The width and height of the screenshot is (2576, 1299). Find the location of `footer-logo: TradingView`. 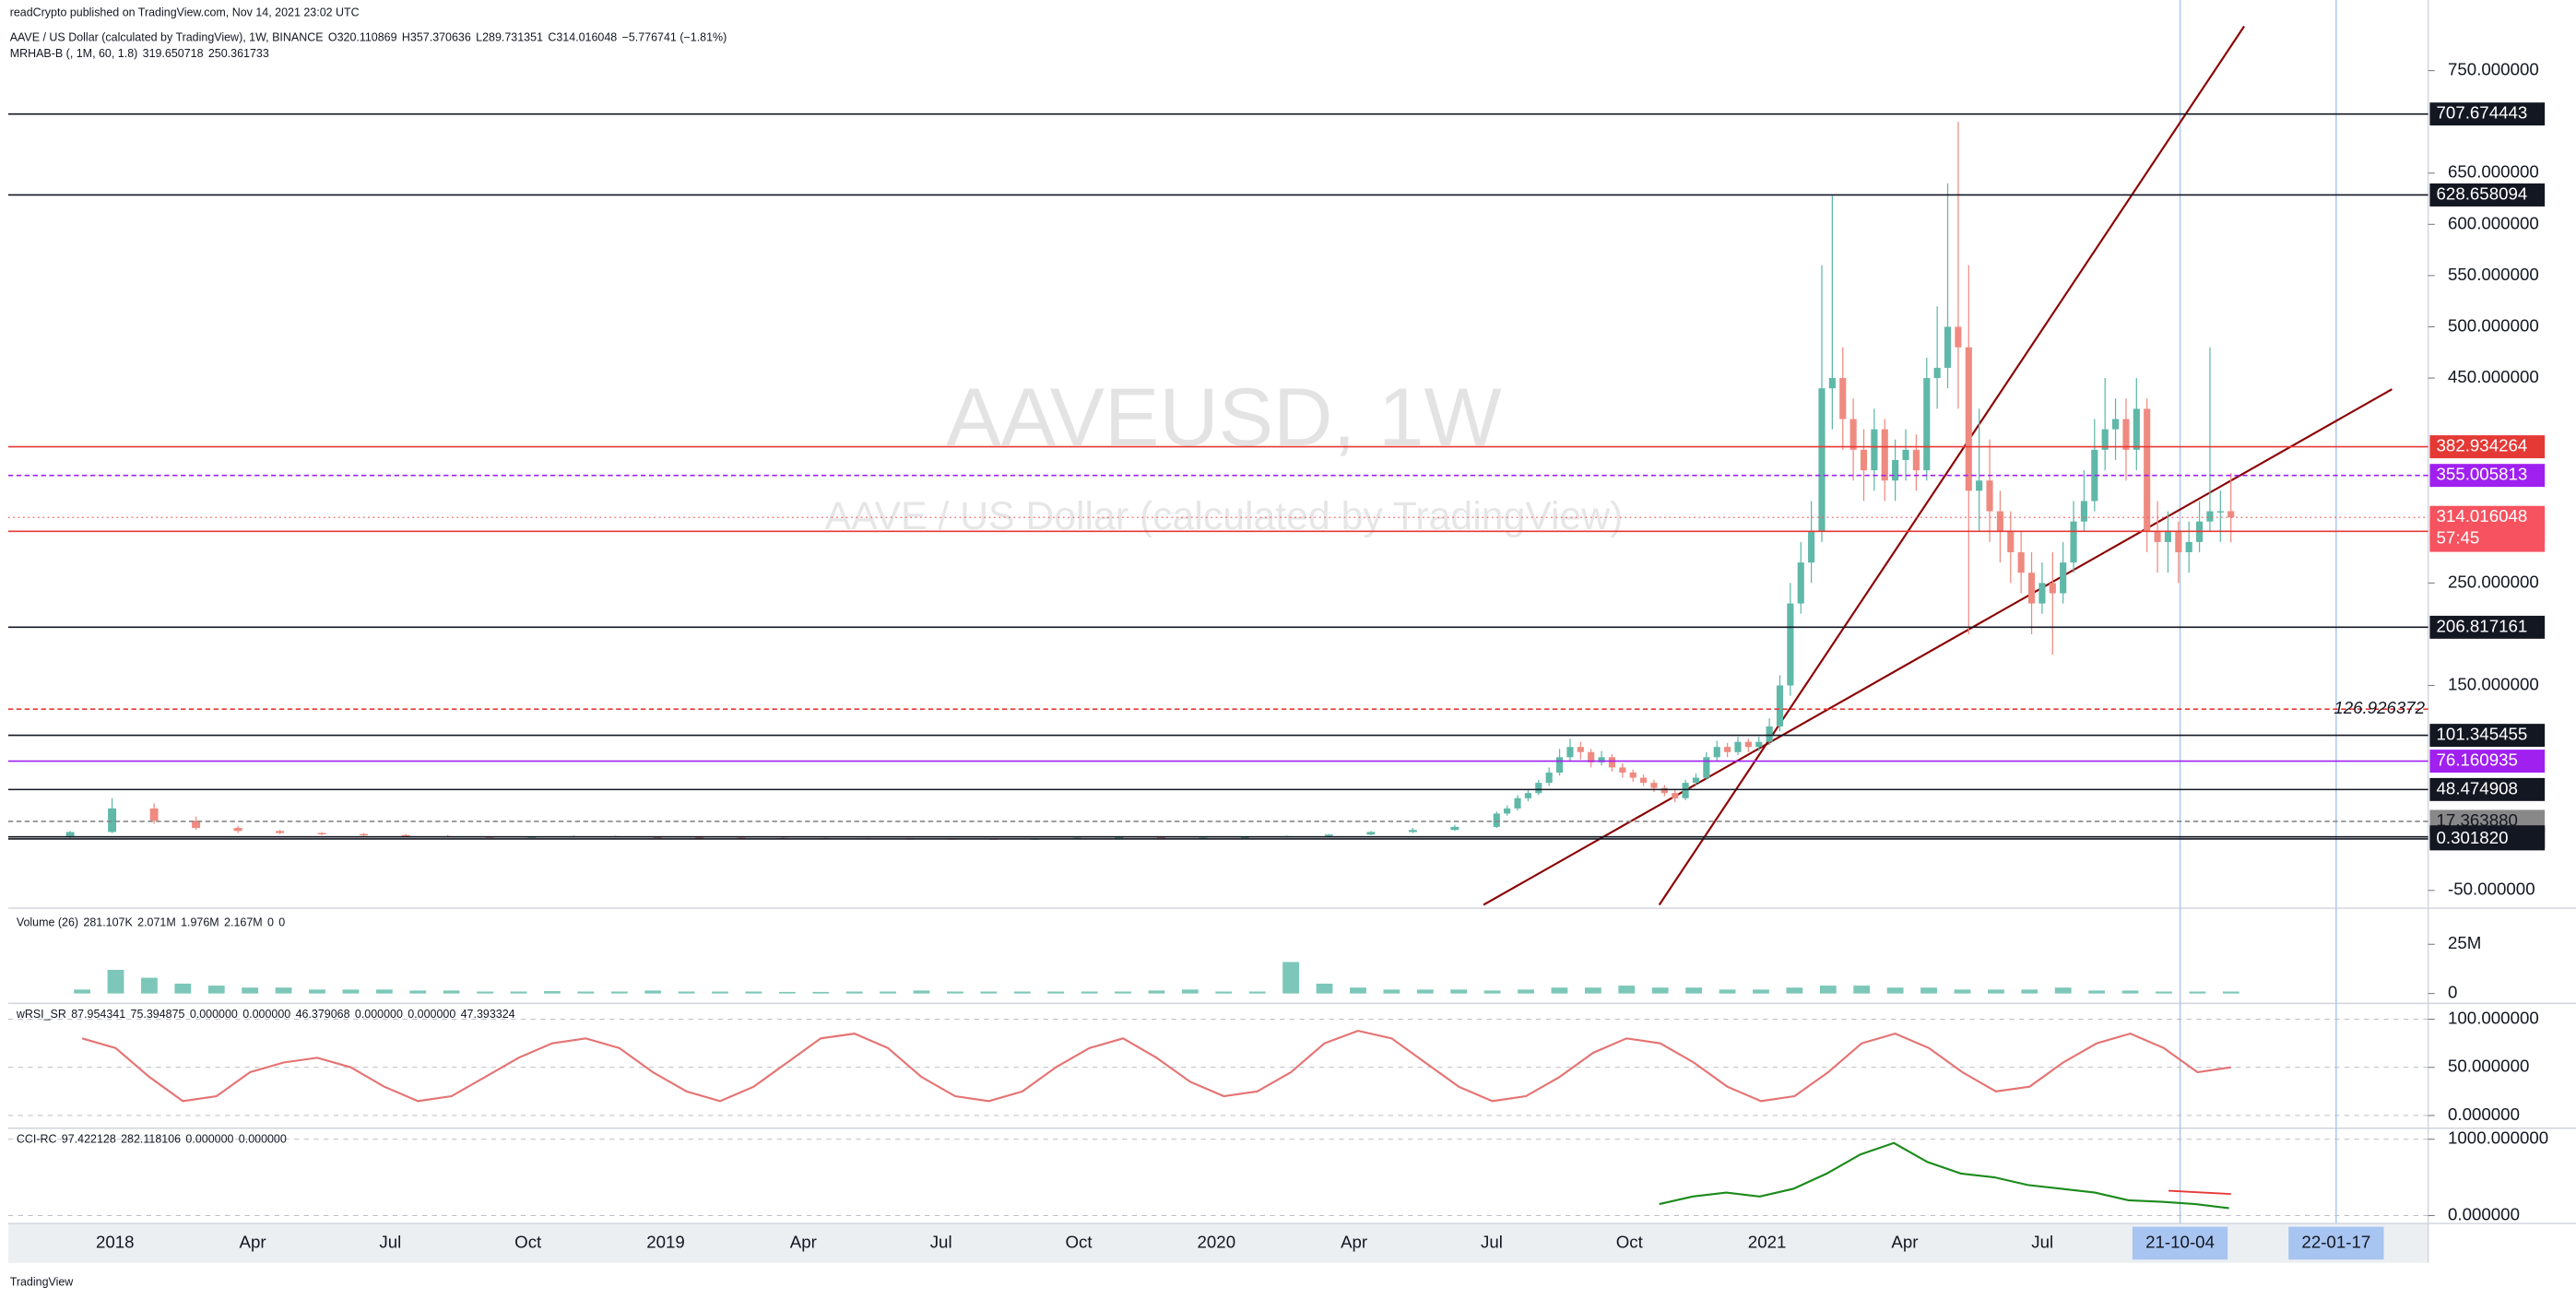

footer-logo: TradingView is located at coordinates (42, 1281).